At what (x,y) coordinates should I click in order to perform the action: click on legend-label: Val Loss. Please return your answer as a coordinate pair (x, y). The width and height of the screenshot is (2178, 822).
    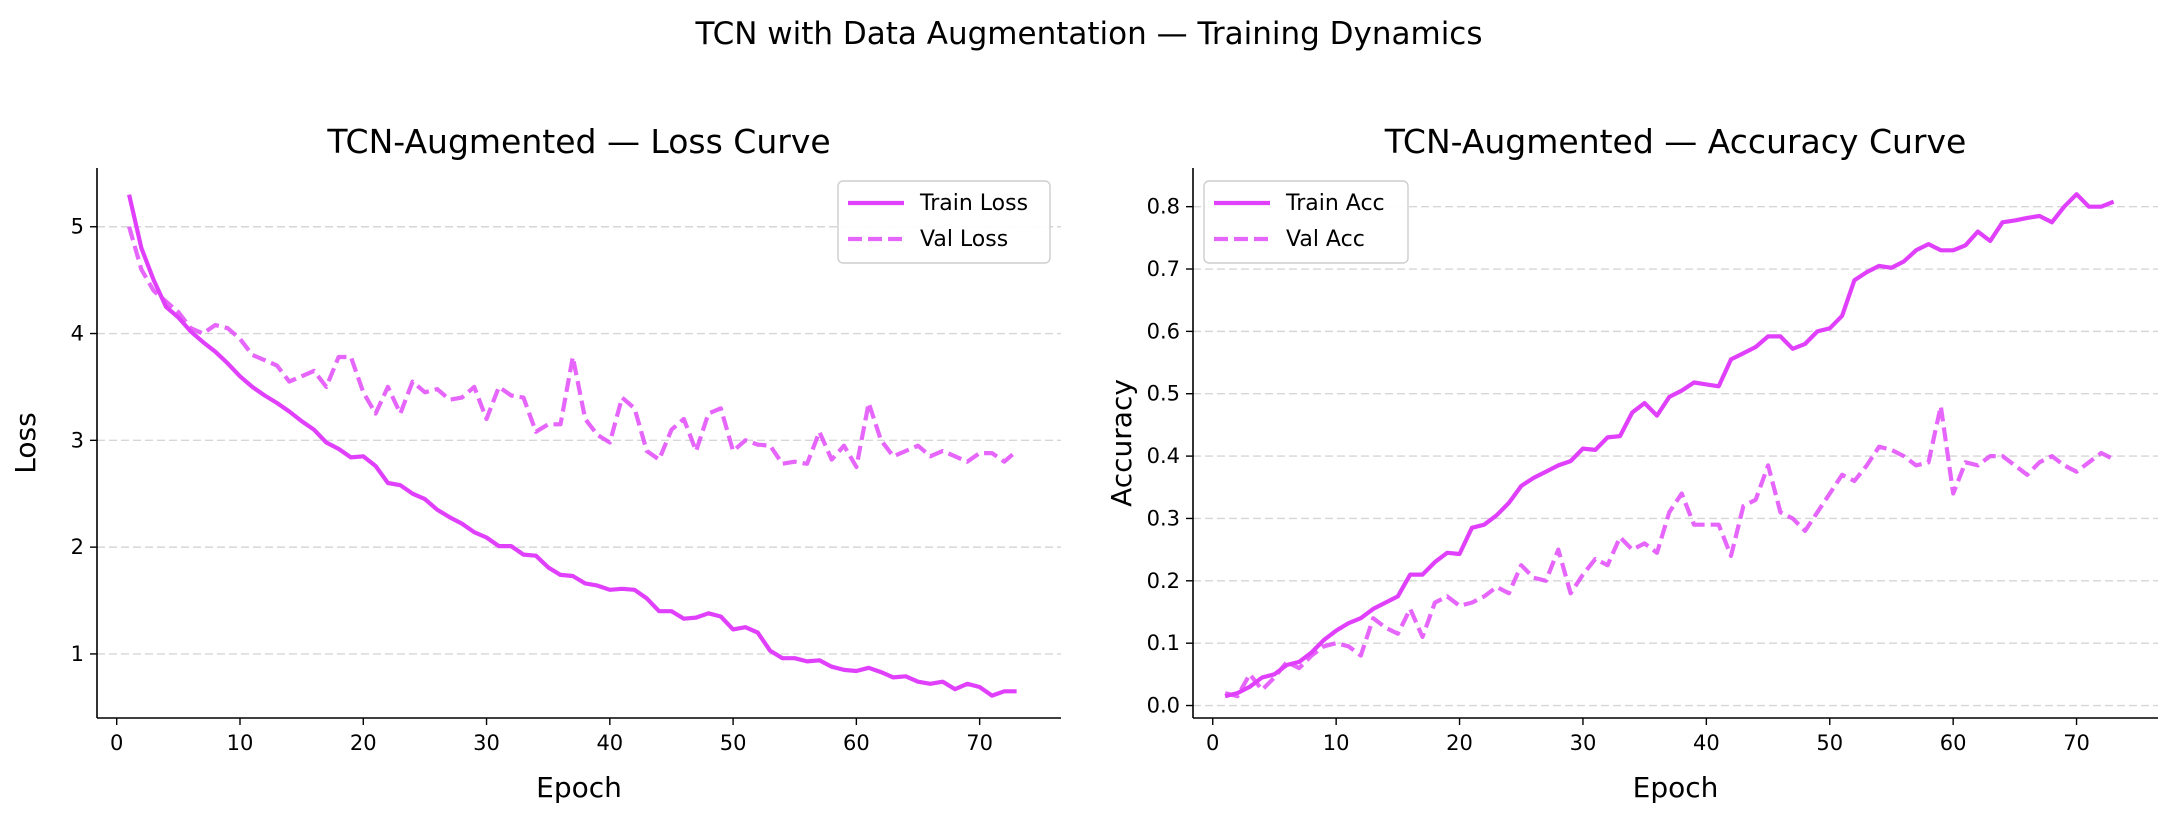
    Looking at the image, I should click on (964, 239).